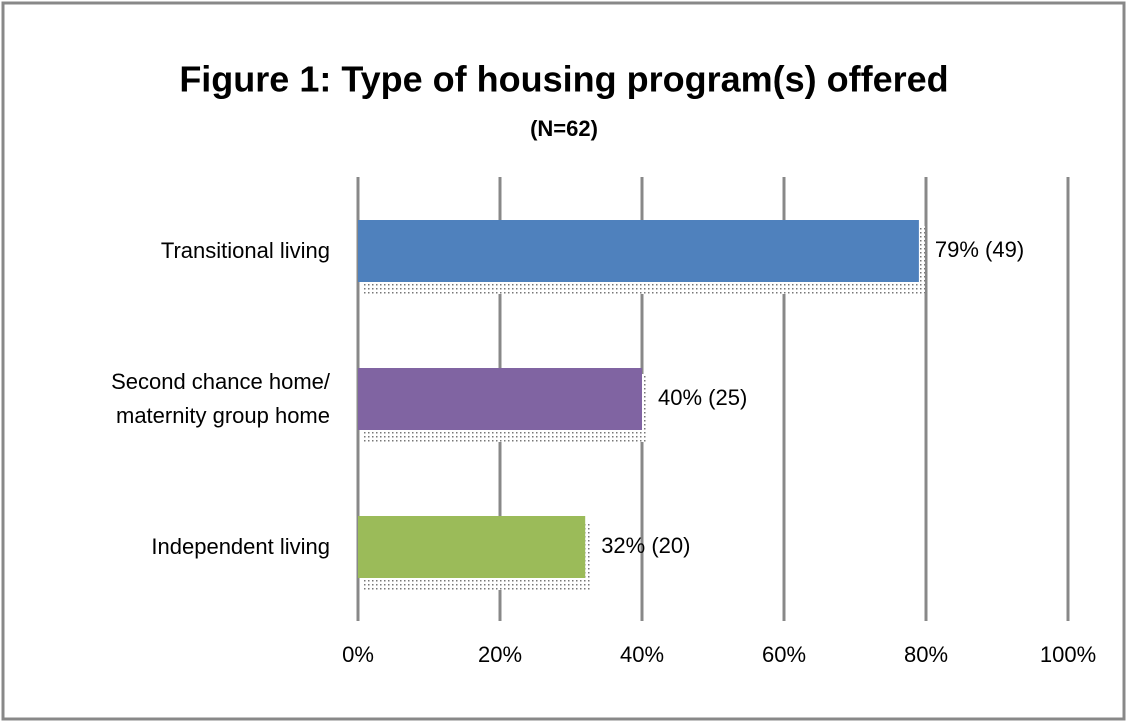  I want to click on y-tick-label: Second chance home/ maternity group home, so click(220, 398).